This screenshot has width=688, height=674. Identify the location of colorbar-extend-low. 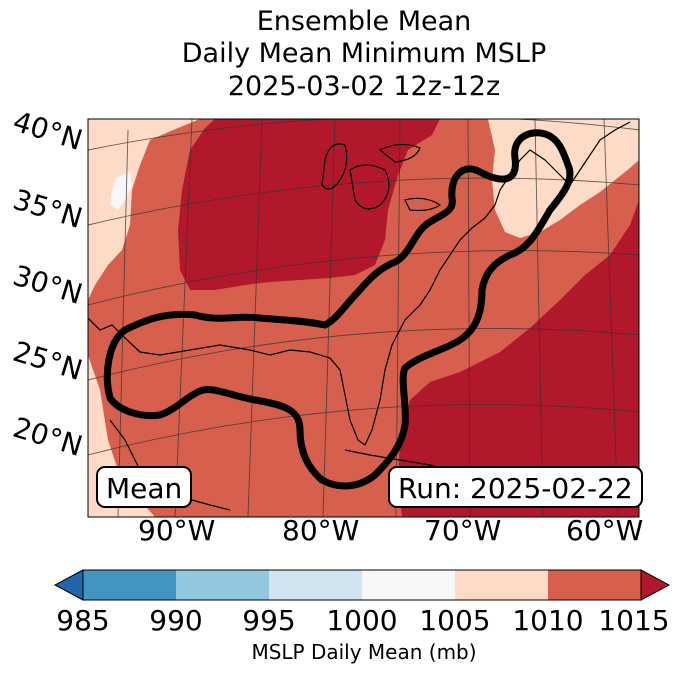
(68, 585).